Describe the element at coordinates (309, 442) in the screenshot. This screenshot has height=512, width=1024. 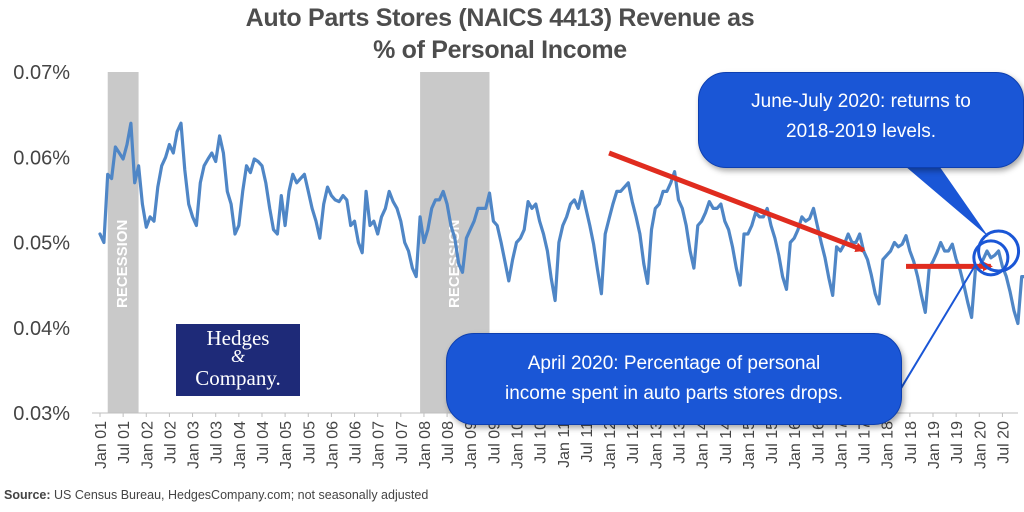
I see `x-tick-label: Jul 05` at that location.